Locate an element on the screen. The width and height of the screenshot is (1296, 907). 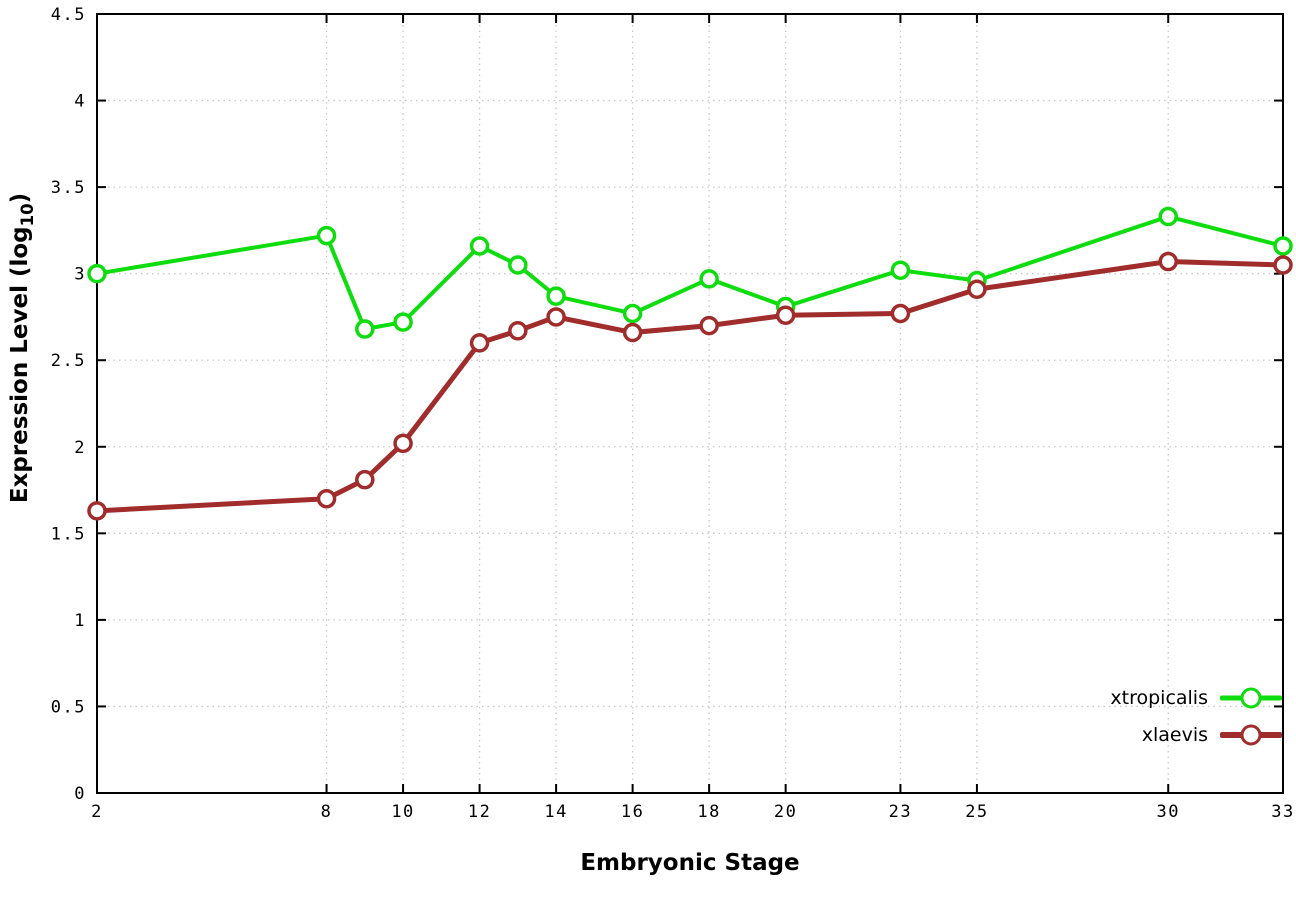
legend-swatch-xlaevis is located at coordinates (1251, 735).